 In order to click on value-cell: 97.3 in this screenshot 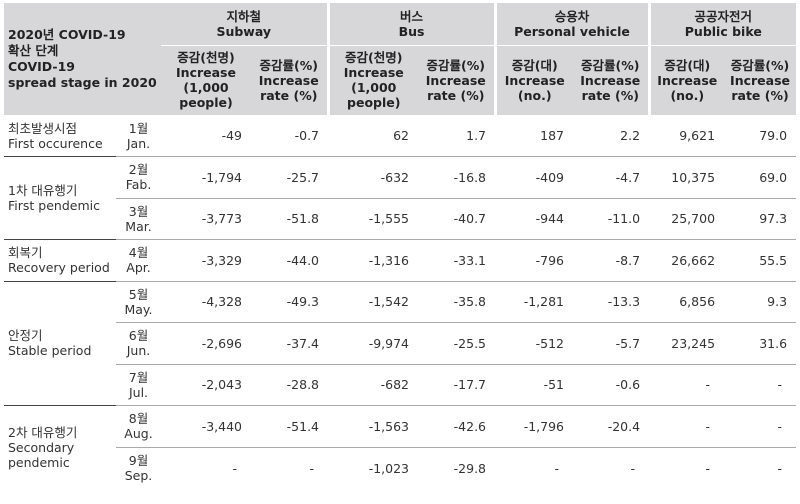, I will do `click(760, 219)`.